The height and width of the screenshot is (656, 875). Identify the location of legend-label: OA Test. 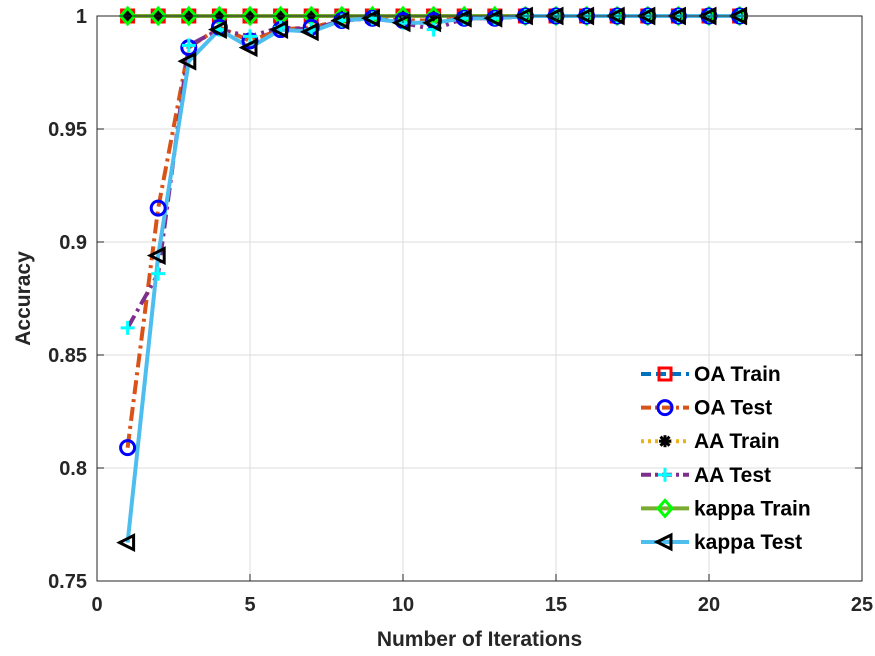
(733, 408).